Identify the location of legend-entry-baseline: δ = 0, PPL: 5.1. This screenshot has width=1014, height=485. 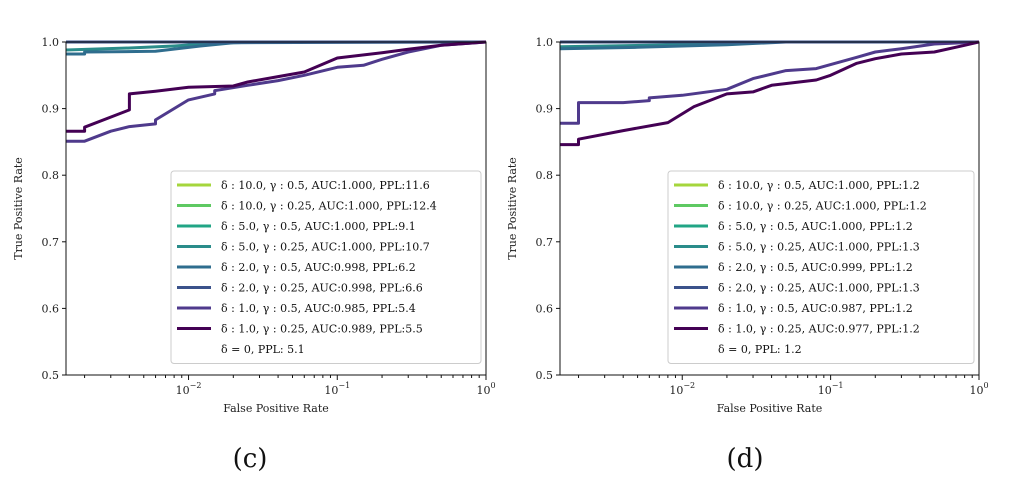
(263, 349).